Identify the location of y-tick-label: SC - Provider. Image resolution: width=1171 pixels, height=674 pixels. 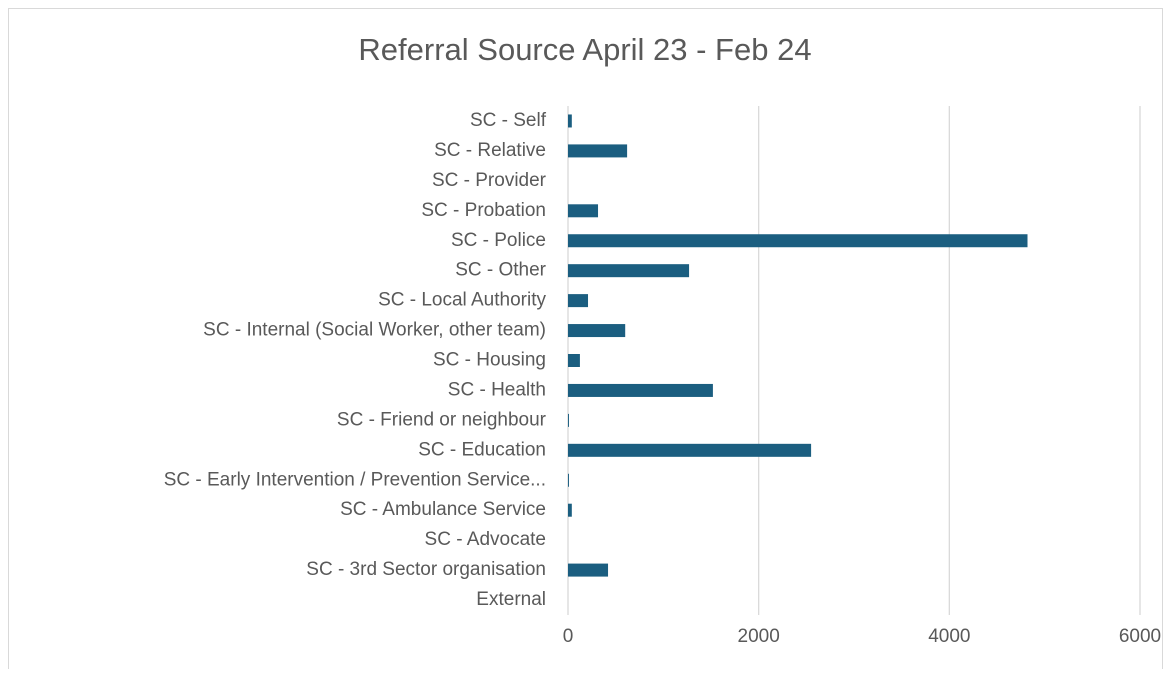
(489, 180).